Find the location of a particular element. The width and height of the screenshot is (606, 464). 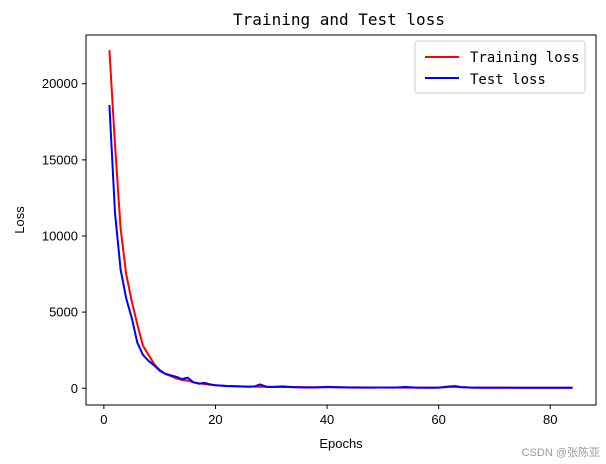

y-tick-label: 15000 is located at coordinates (60, 159).